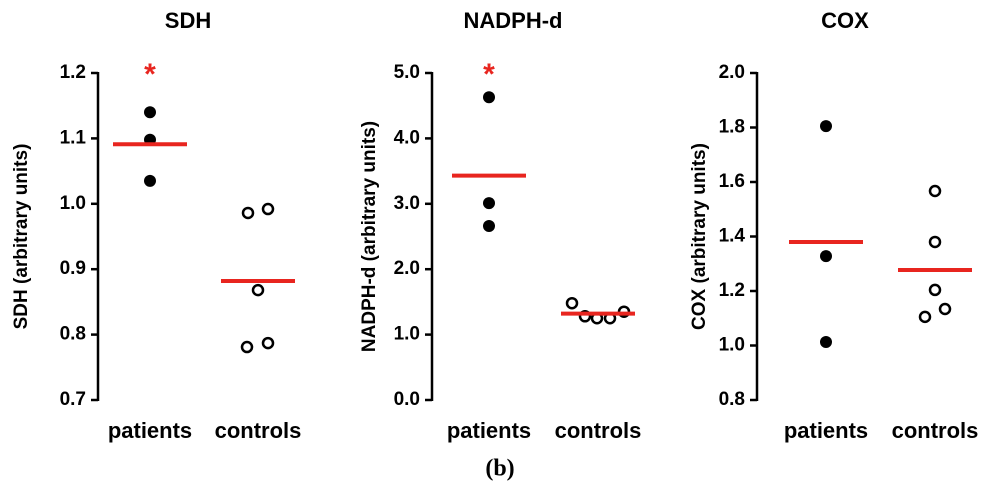 The image size is (1000, 501). What do you see at coordinates (732, 127) in the screenshot?
I see `y-tick-label: 1.8` at bounding box center [732, 127].